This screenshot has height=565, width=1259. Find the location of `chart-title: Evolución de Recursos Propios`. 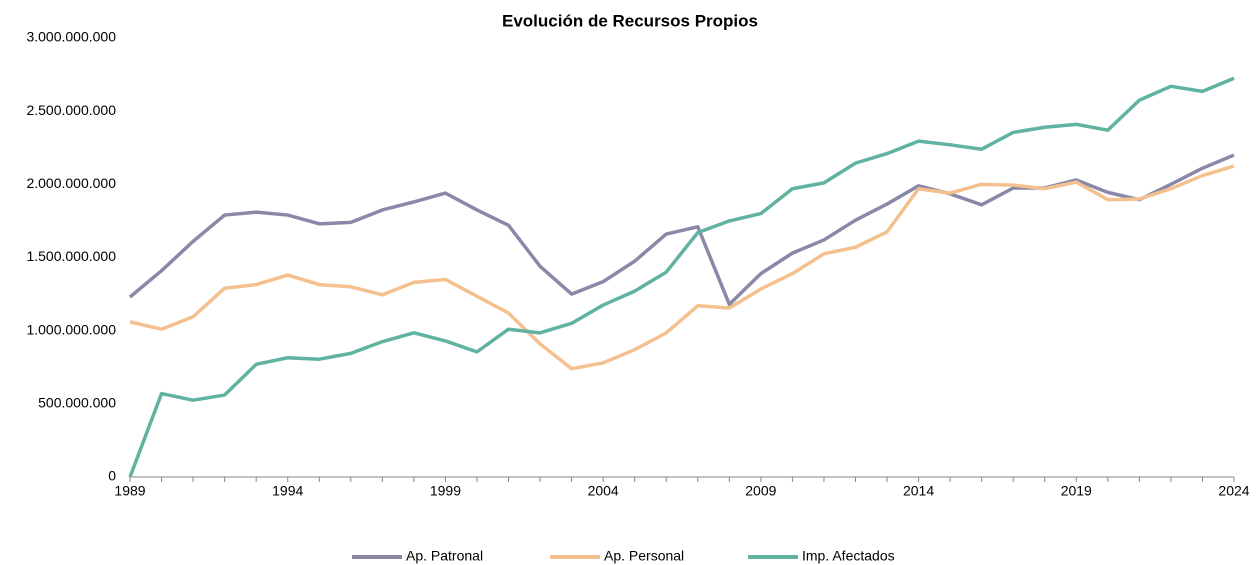

chart-title: Evolución de Recursos Propios is located at coordinates (630, 20).